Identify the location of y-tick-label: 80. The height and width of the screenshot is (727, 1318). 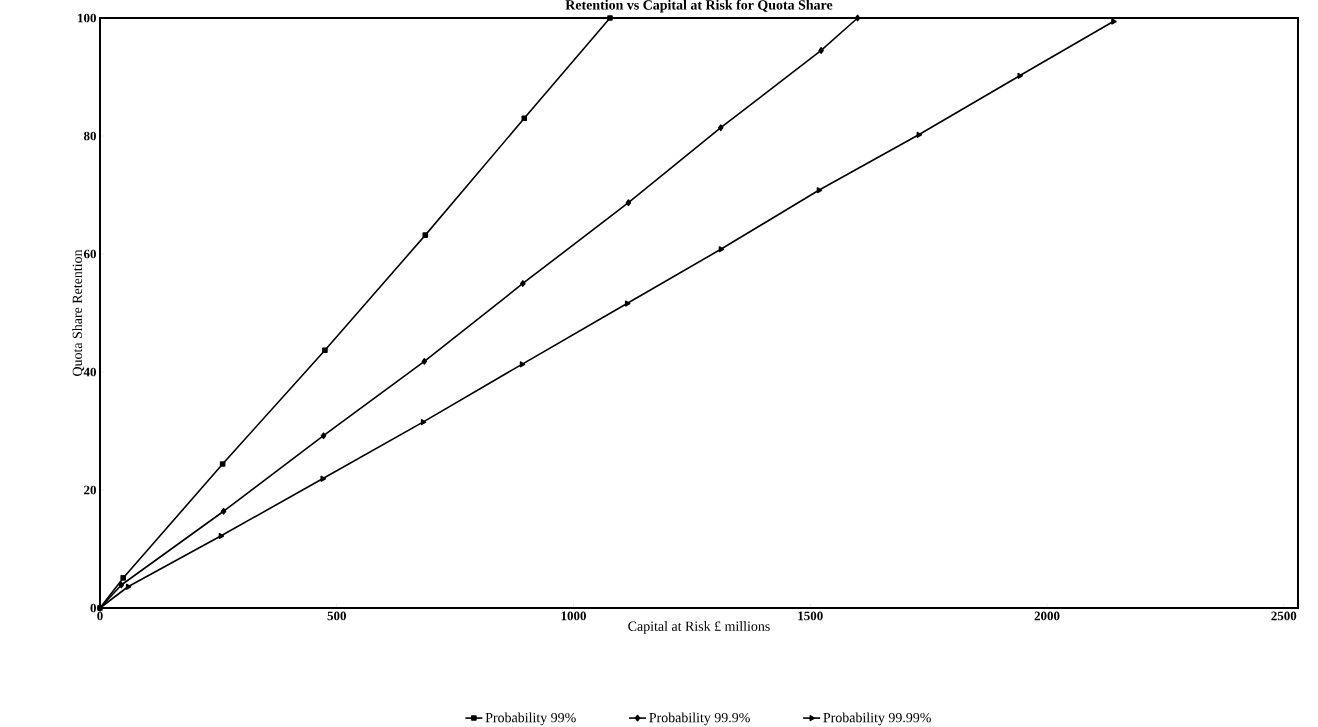
(89, 136).